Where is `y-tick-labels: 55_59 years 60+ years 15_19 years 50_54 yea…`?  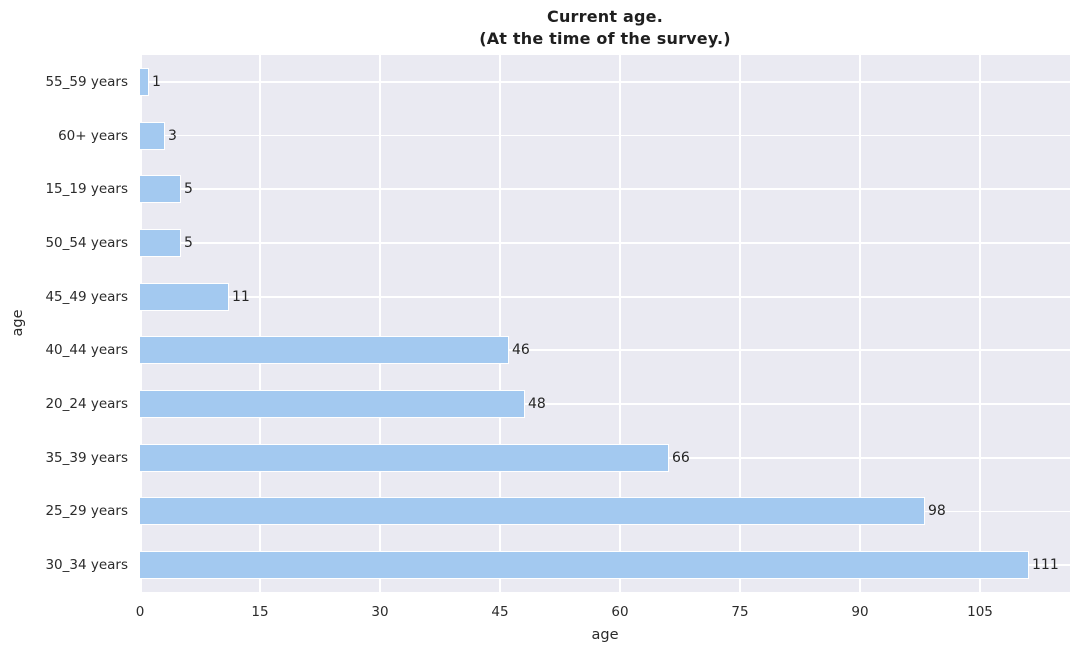
y-tick-labels: 55_59 years 60+ years 15_19 years 50_54 yea… is located at coordinates (64, 323).